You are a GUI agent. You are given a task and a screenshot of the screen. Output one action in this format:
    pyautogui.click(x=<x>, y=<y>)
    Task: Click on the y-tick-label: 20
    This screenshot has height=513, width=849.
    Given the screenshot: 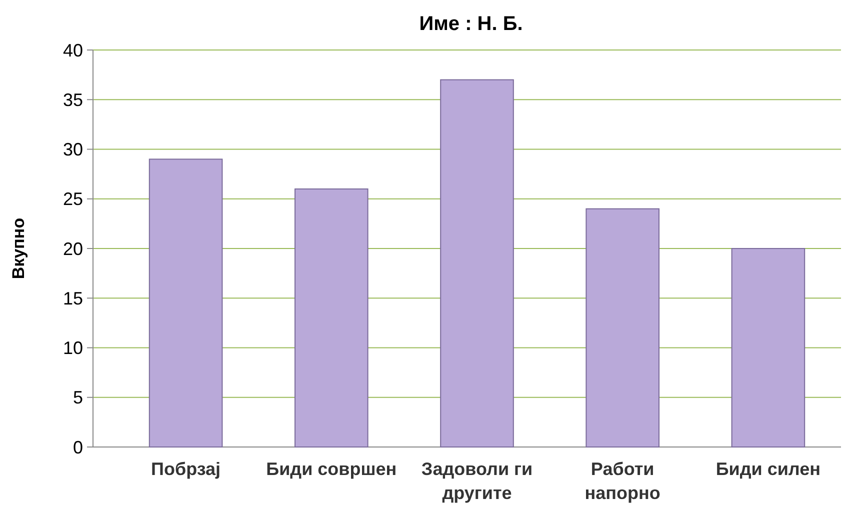 What is the action you would take?
    pyautogui.click(x=72, y=248)
    